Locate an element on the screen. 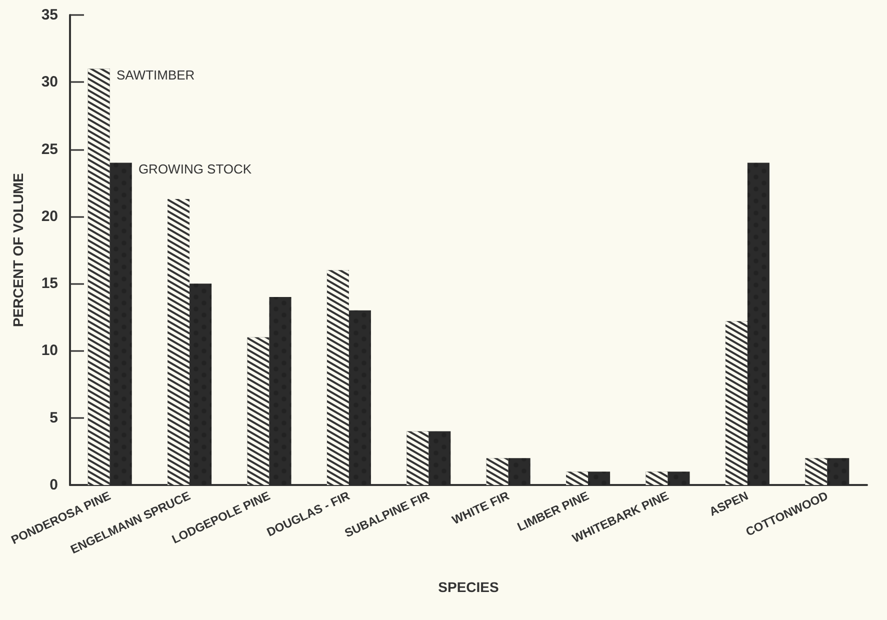 This screenshot has height=620, width=887. y-tick-label: 15 is located at coordinates (49, 283).